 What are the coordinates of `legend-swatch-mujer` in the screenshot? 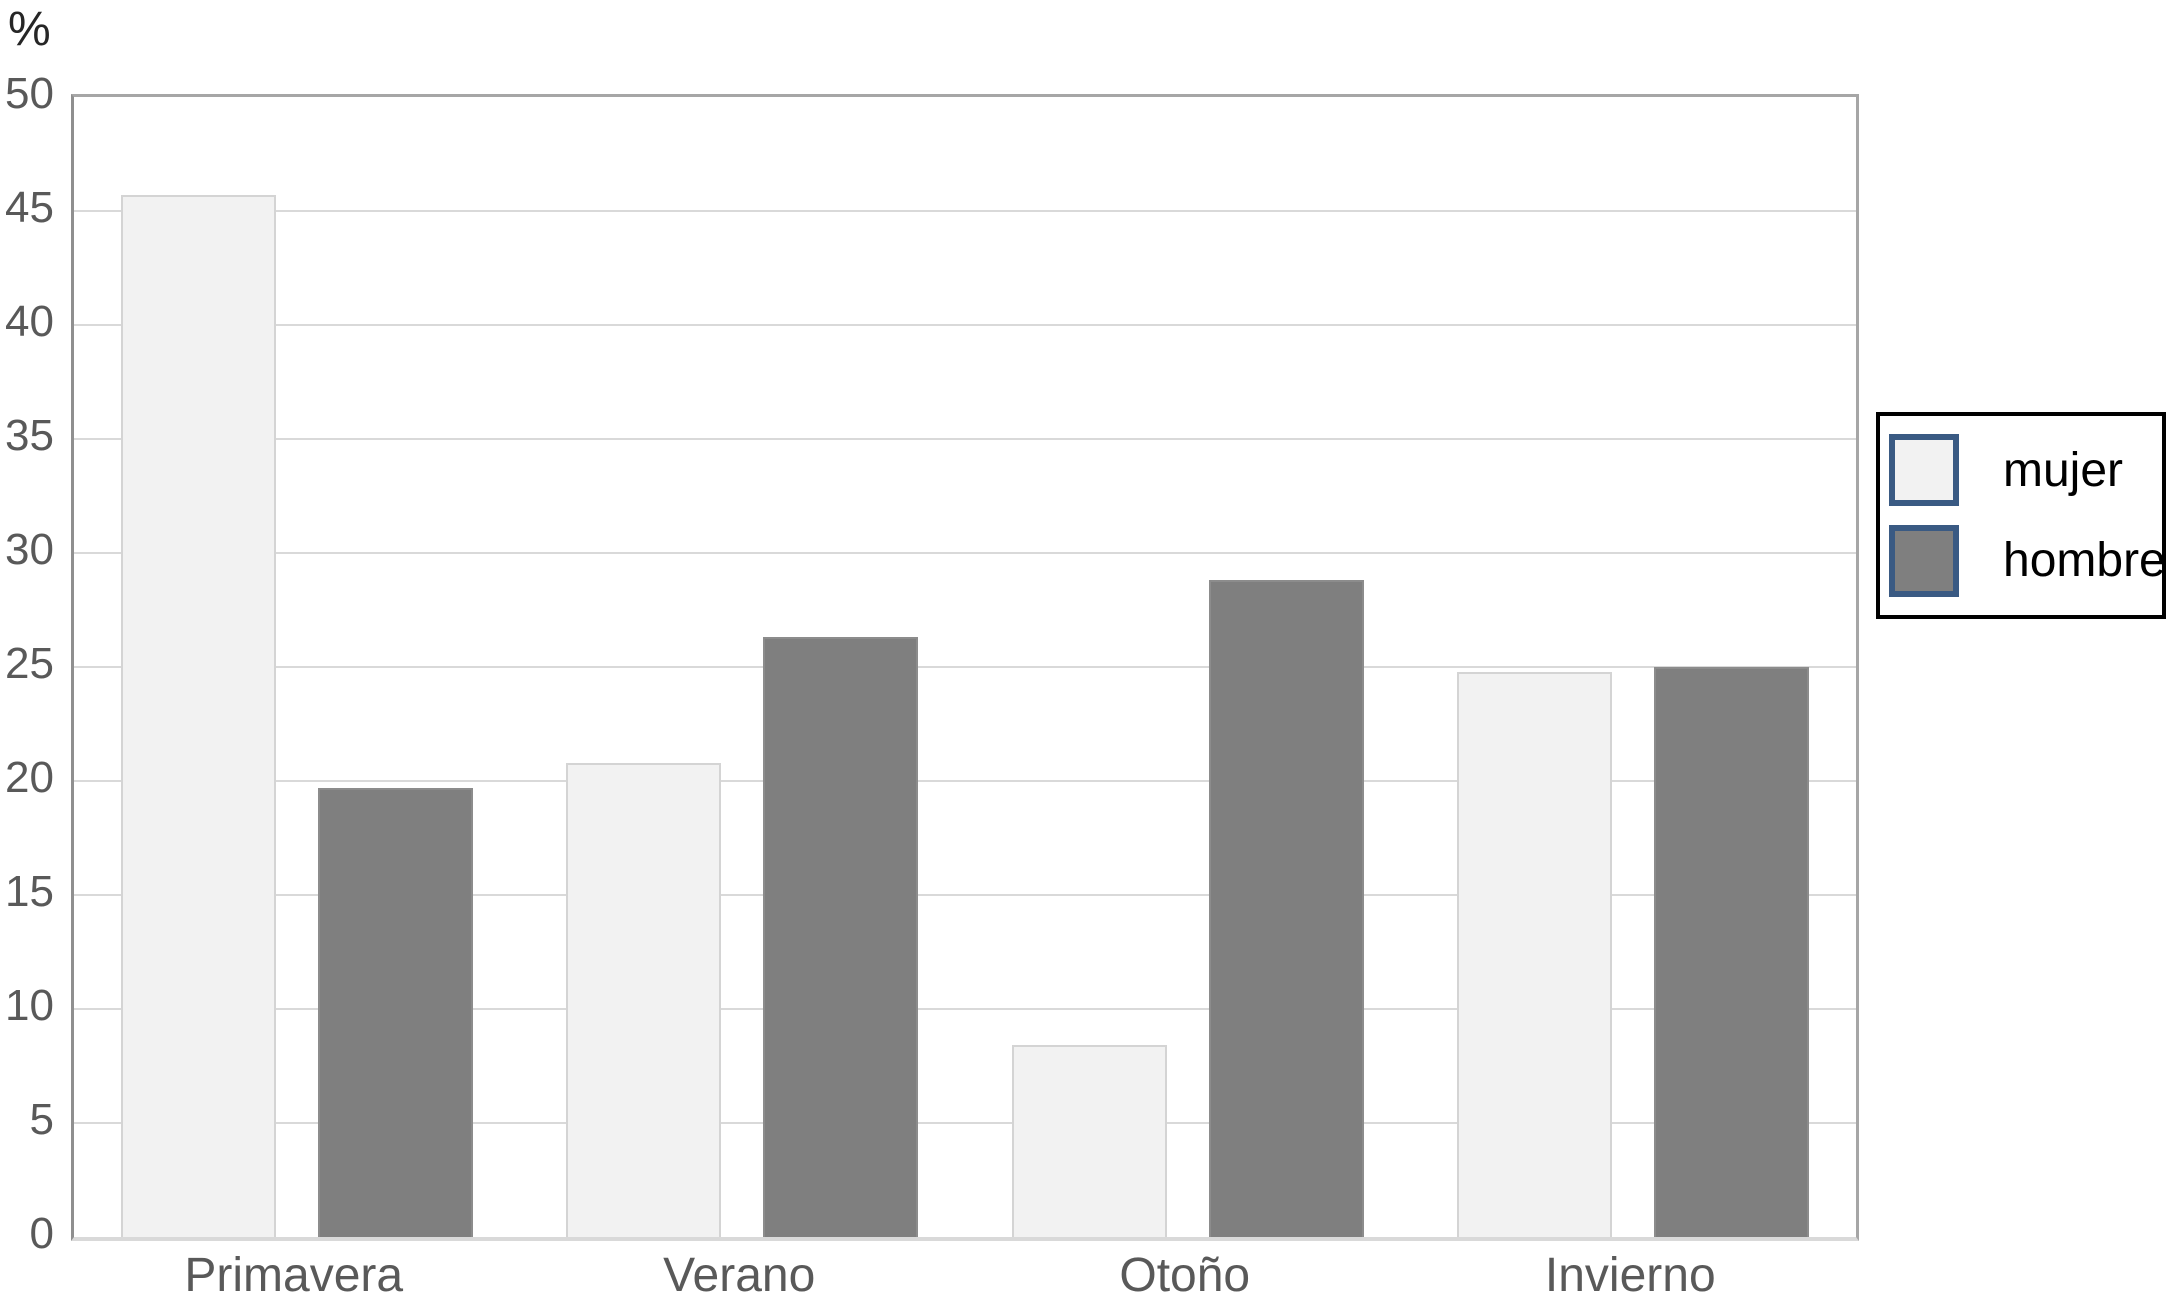 It's located at (1924, 470).